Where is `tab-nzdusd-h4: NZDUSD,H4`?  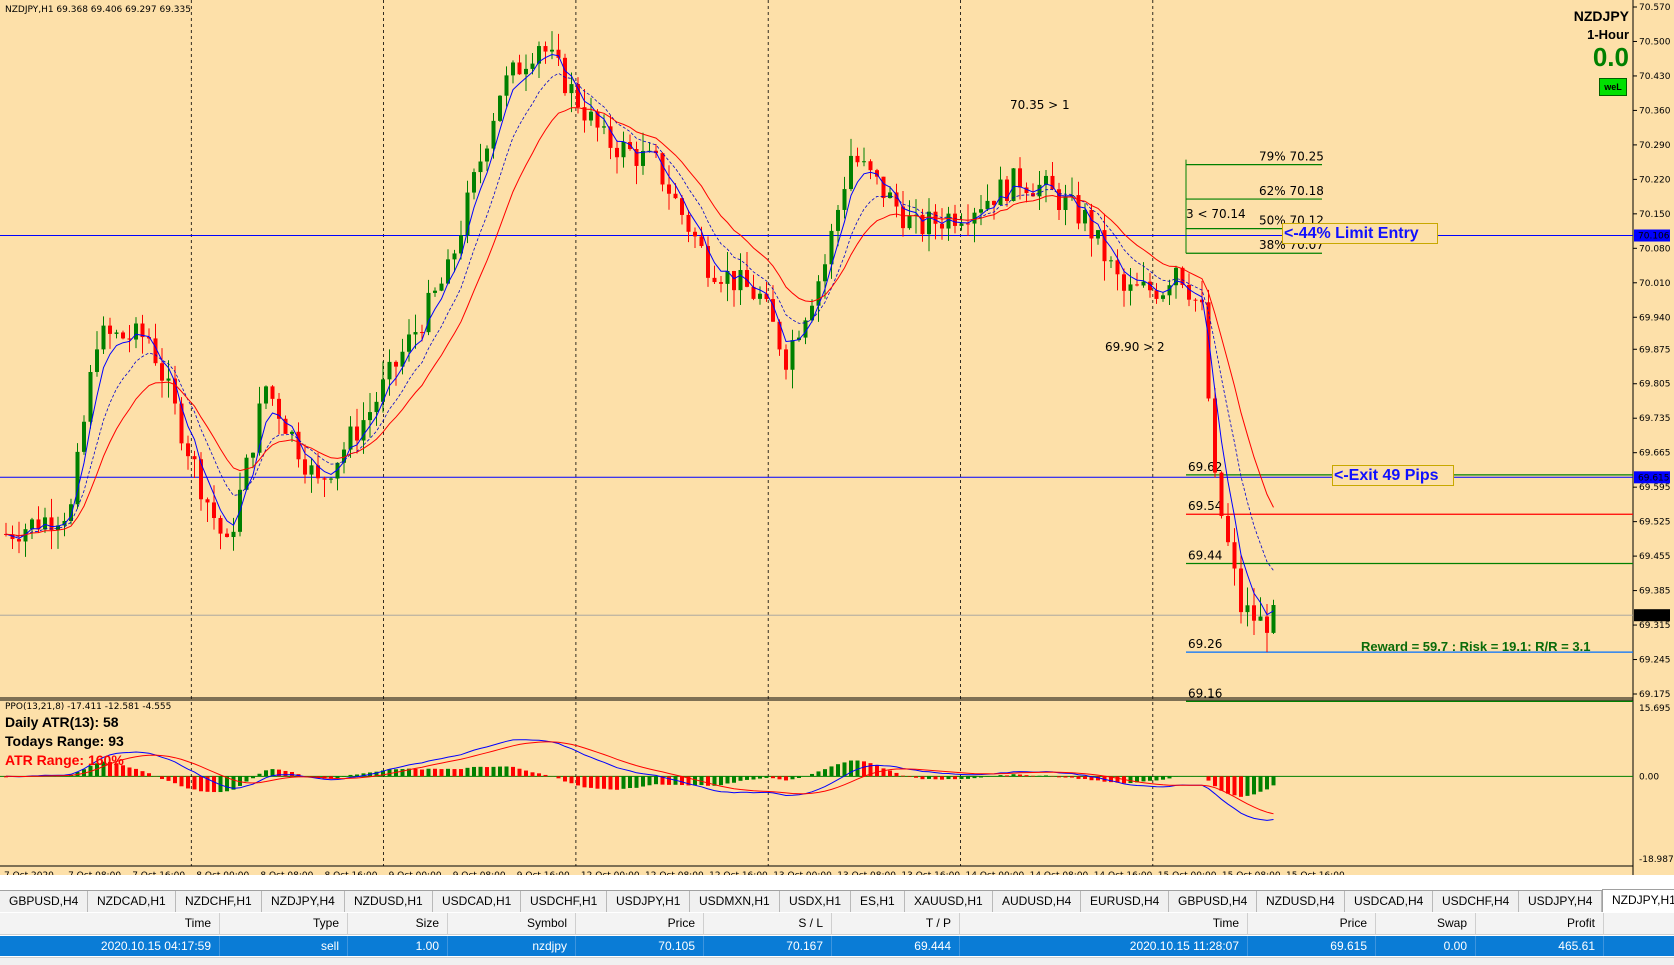
tab-nzdusd-h4: NZDUSD,H4 is located at coordinates (1301, 901).